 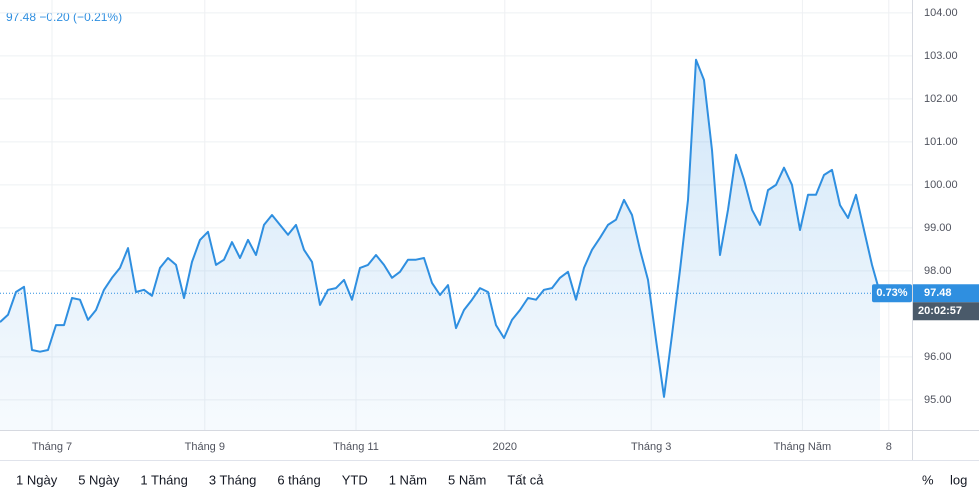 What do you see at coordinates (941, 99) in the screenshot?
I see `y-tick-label: 102.00` at bounding box center [941, 99].